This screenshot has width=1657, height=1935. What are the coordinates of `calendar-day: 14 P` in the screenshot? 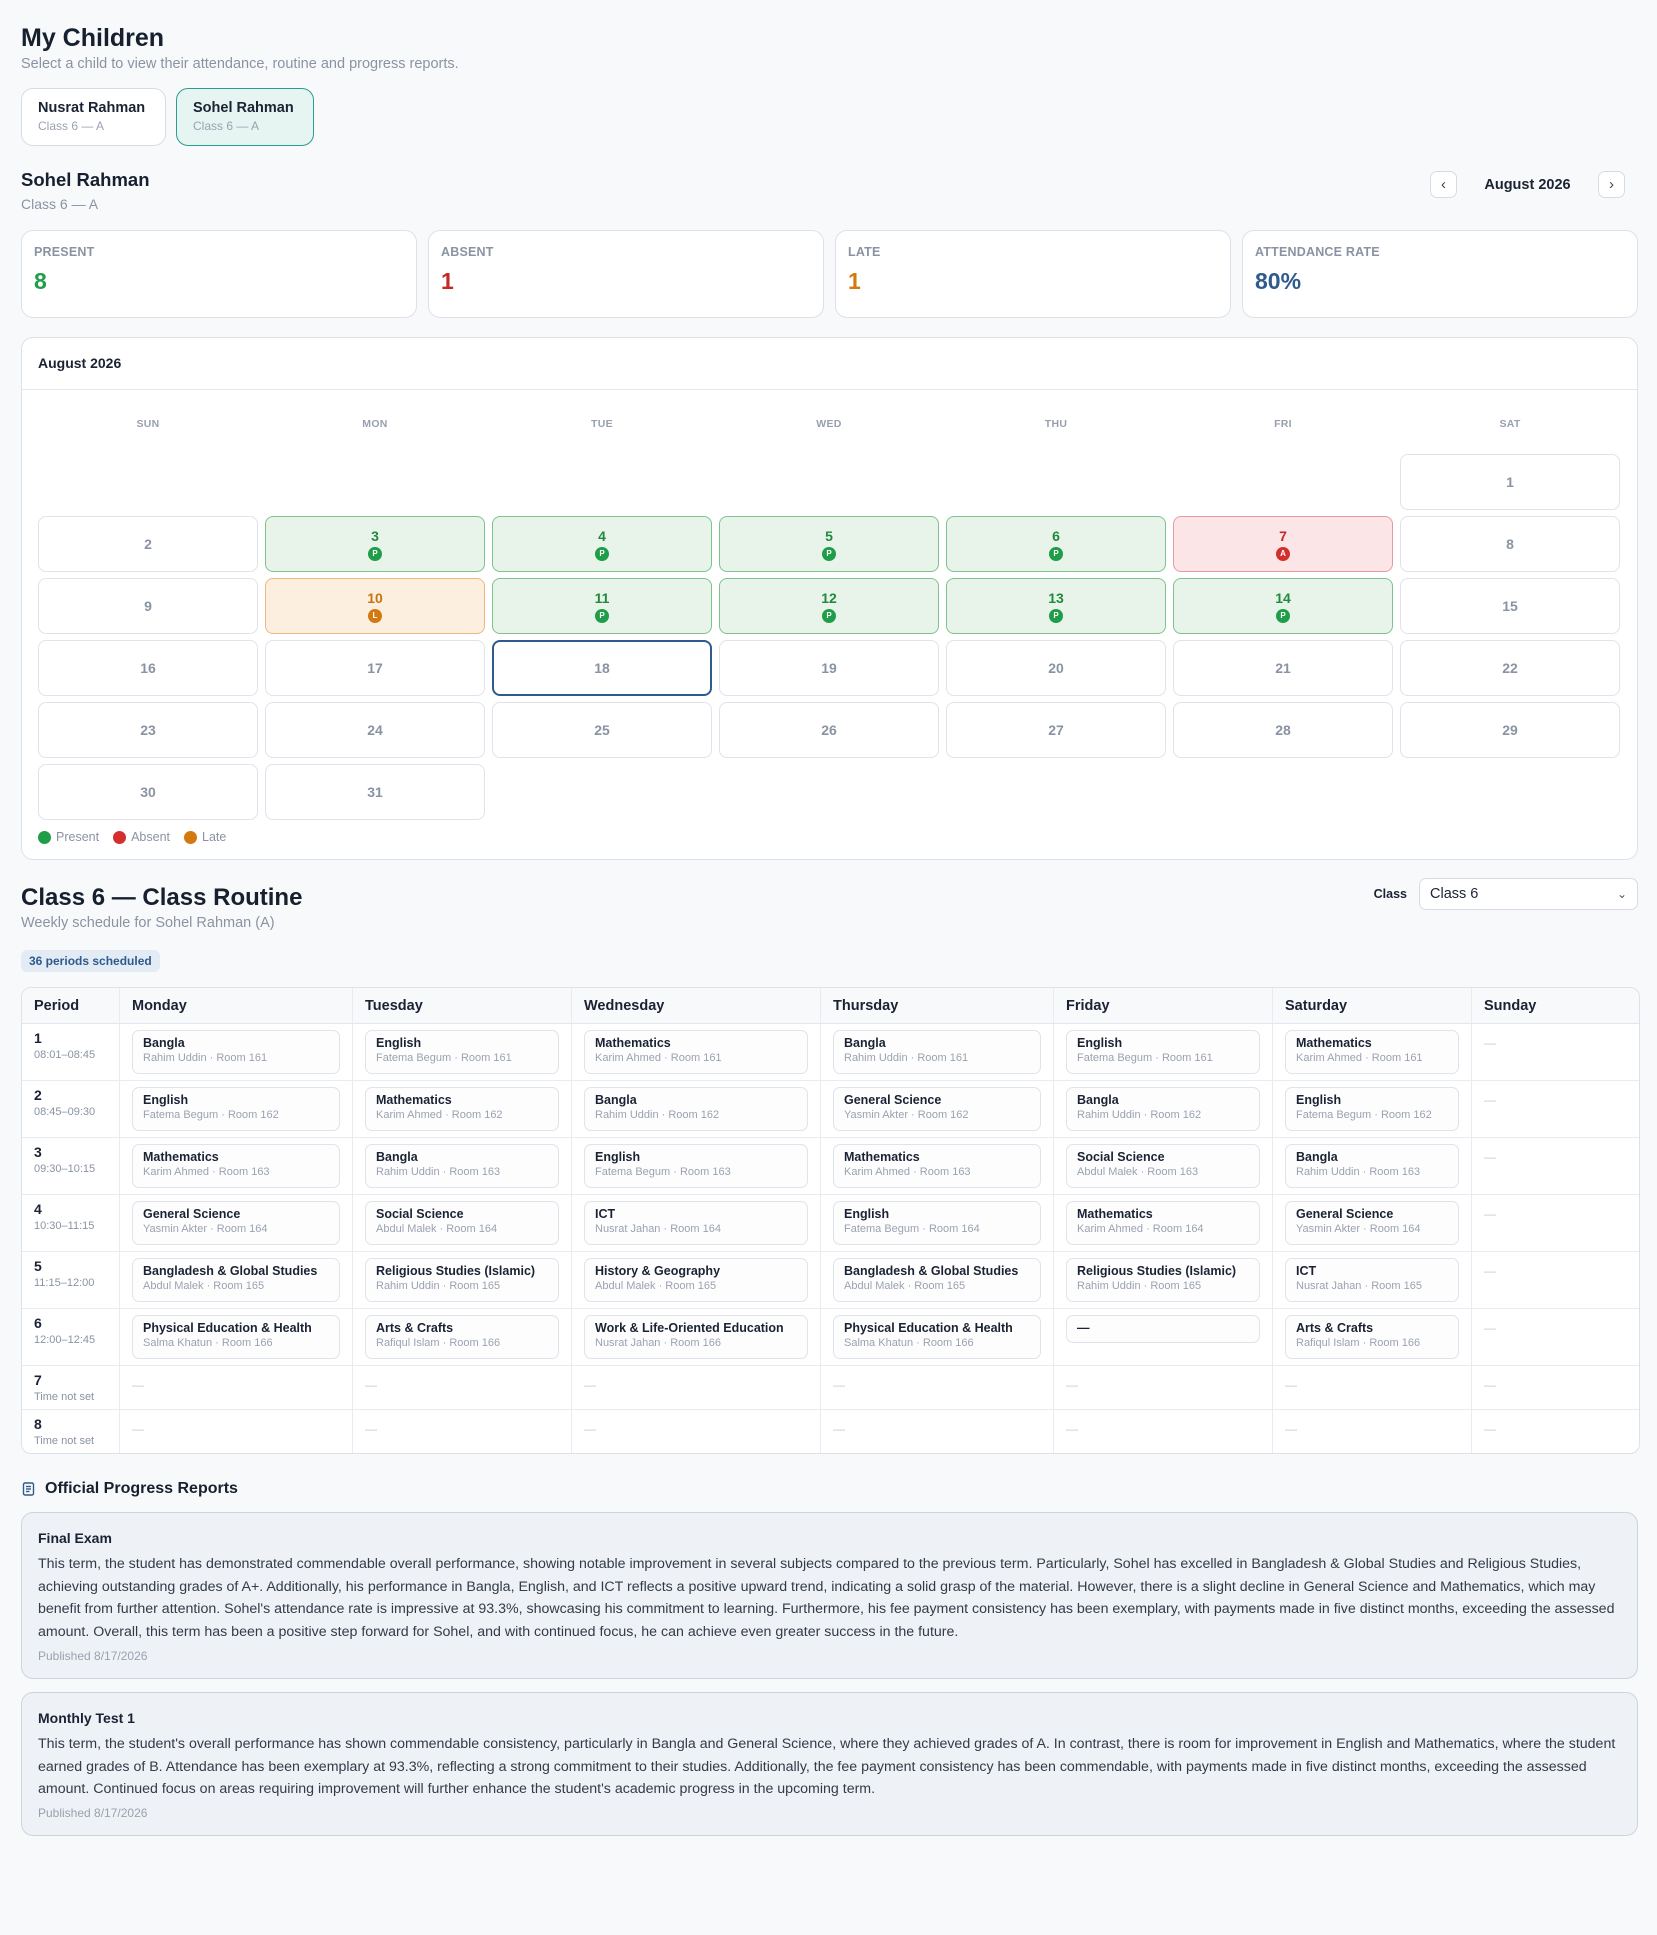 It's located at (1283, 606).